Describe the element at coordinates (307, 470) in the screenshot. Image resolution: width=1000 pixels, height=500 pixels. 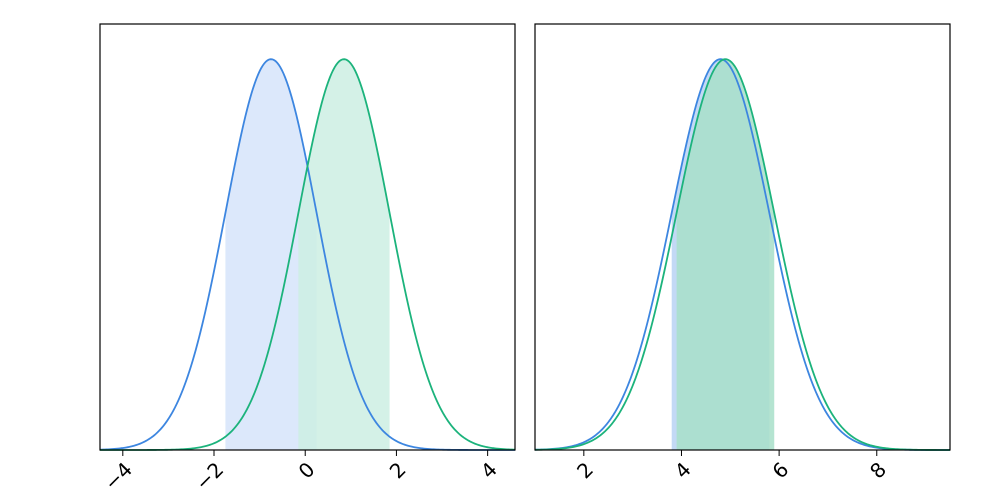
I see `x-tick-label-2: 0` at that location.